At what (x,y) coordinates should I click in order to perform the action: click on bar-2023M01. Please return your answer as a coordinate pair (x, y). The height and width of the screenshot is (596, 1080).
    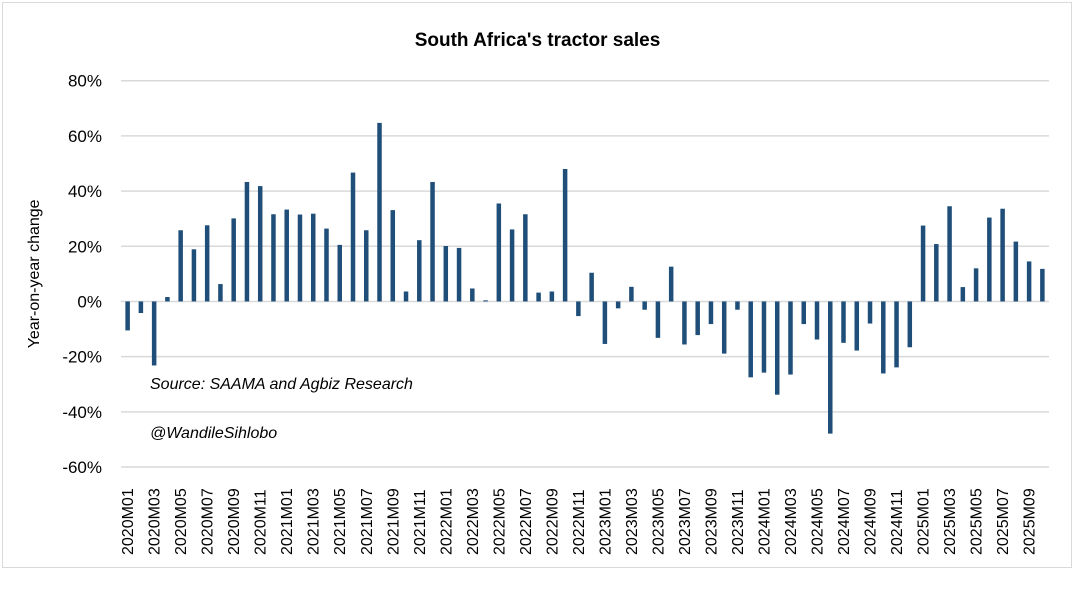
    Looking at the image, I should click on (605, 322).